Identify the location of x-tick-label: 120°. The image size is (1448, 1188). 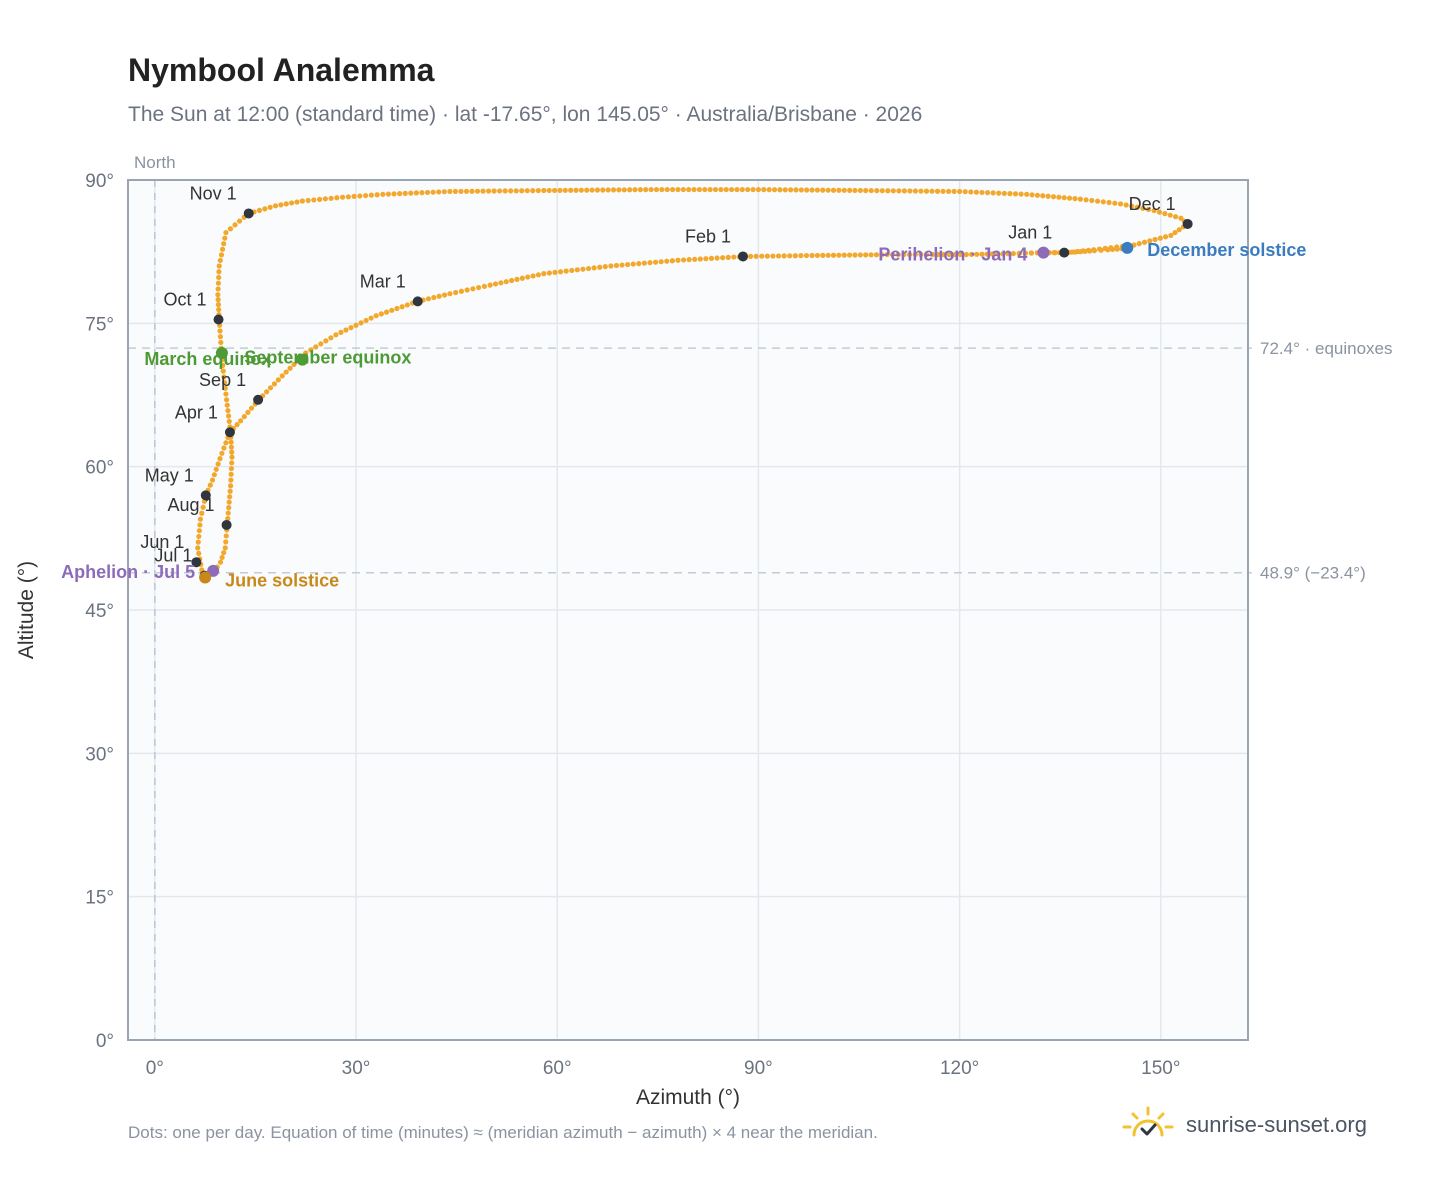
(959, 1068).